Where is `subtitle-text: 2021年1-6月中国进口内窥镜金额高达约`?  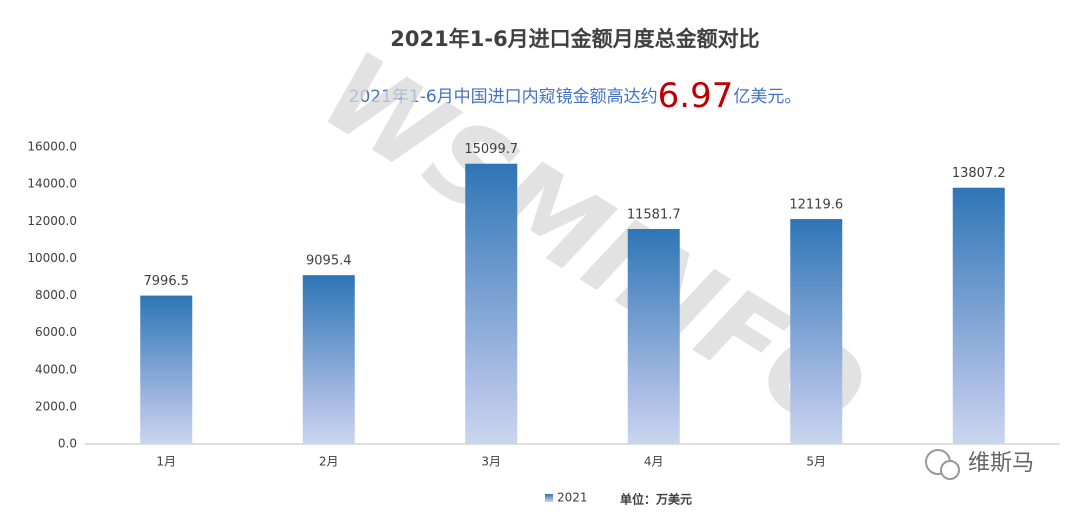
subtitle-text: 2021年1-6月中国进口内窥镜金额高达约 is located at coordinates (503, 97).